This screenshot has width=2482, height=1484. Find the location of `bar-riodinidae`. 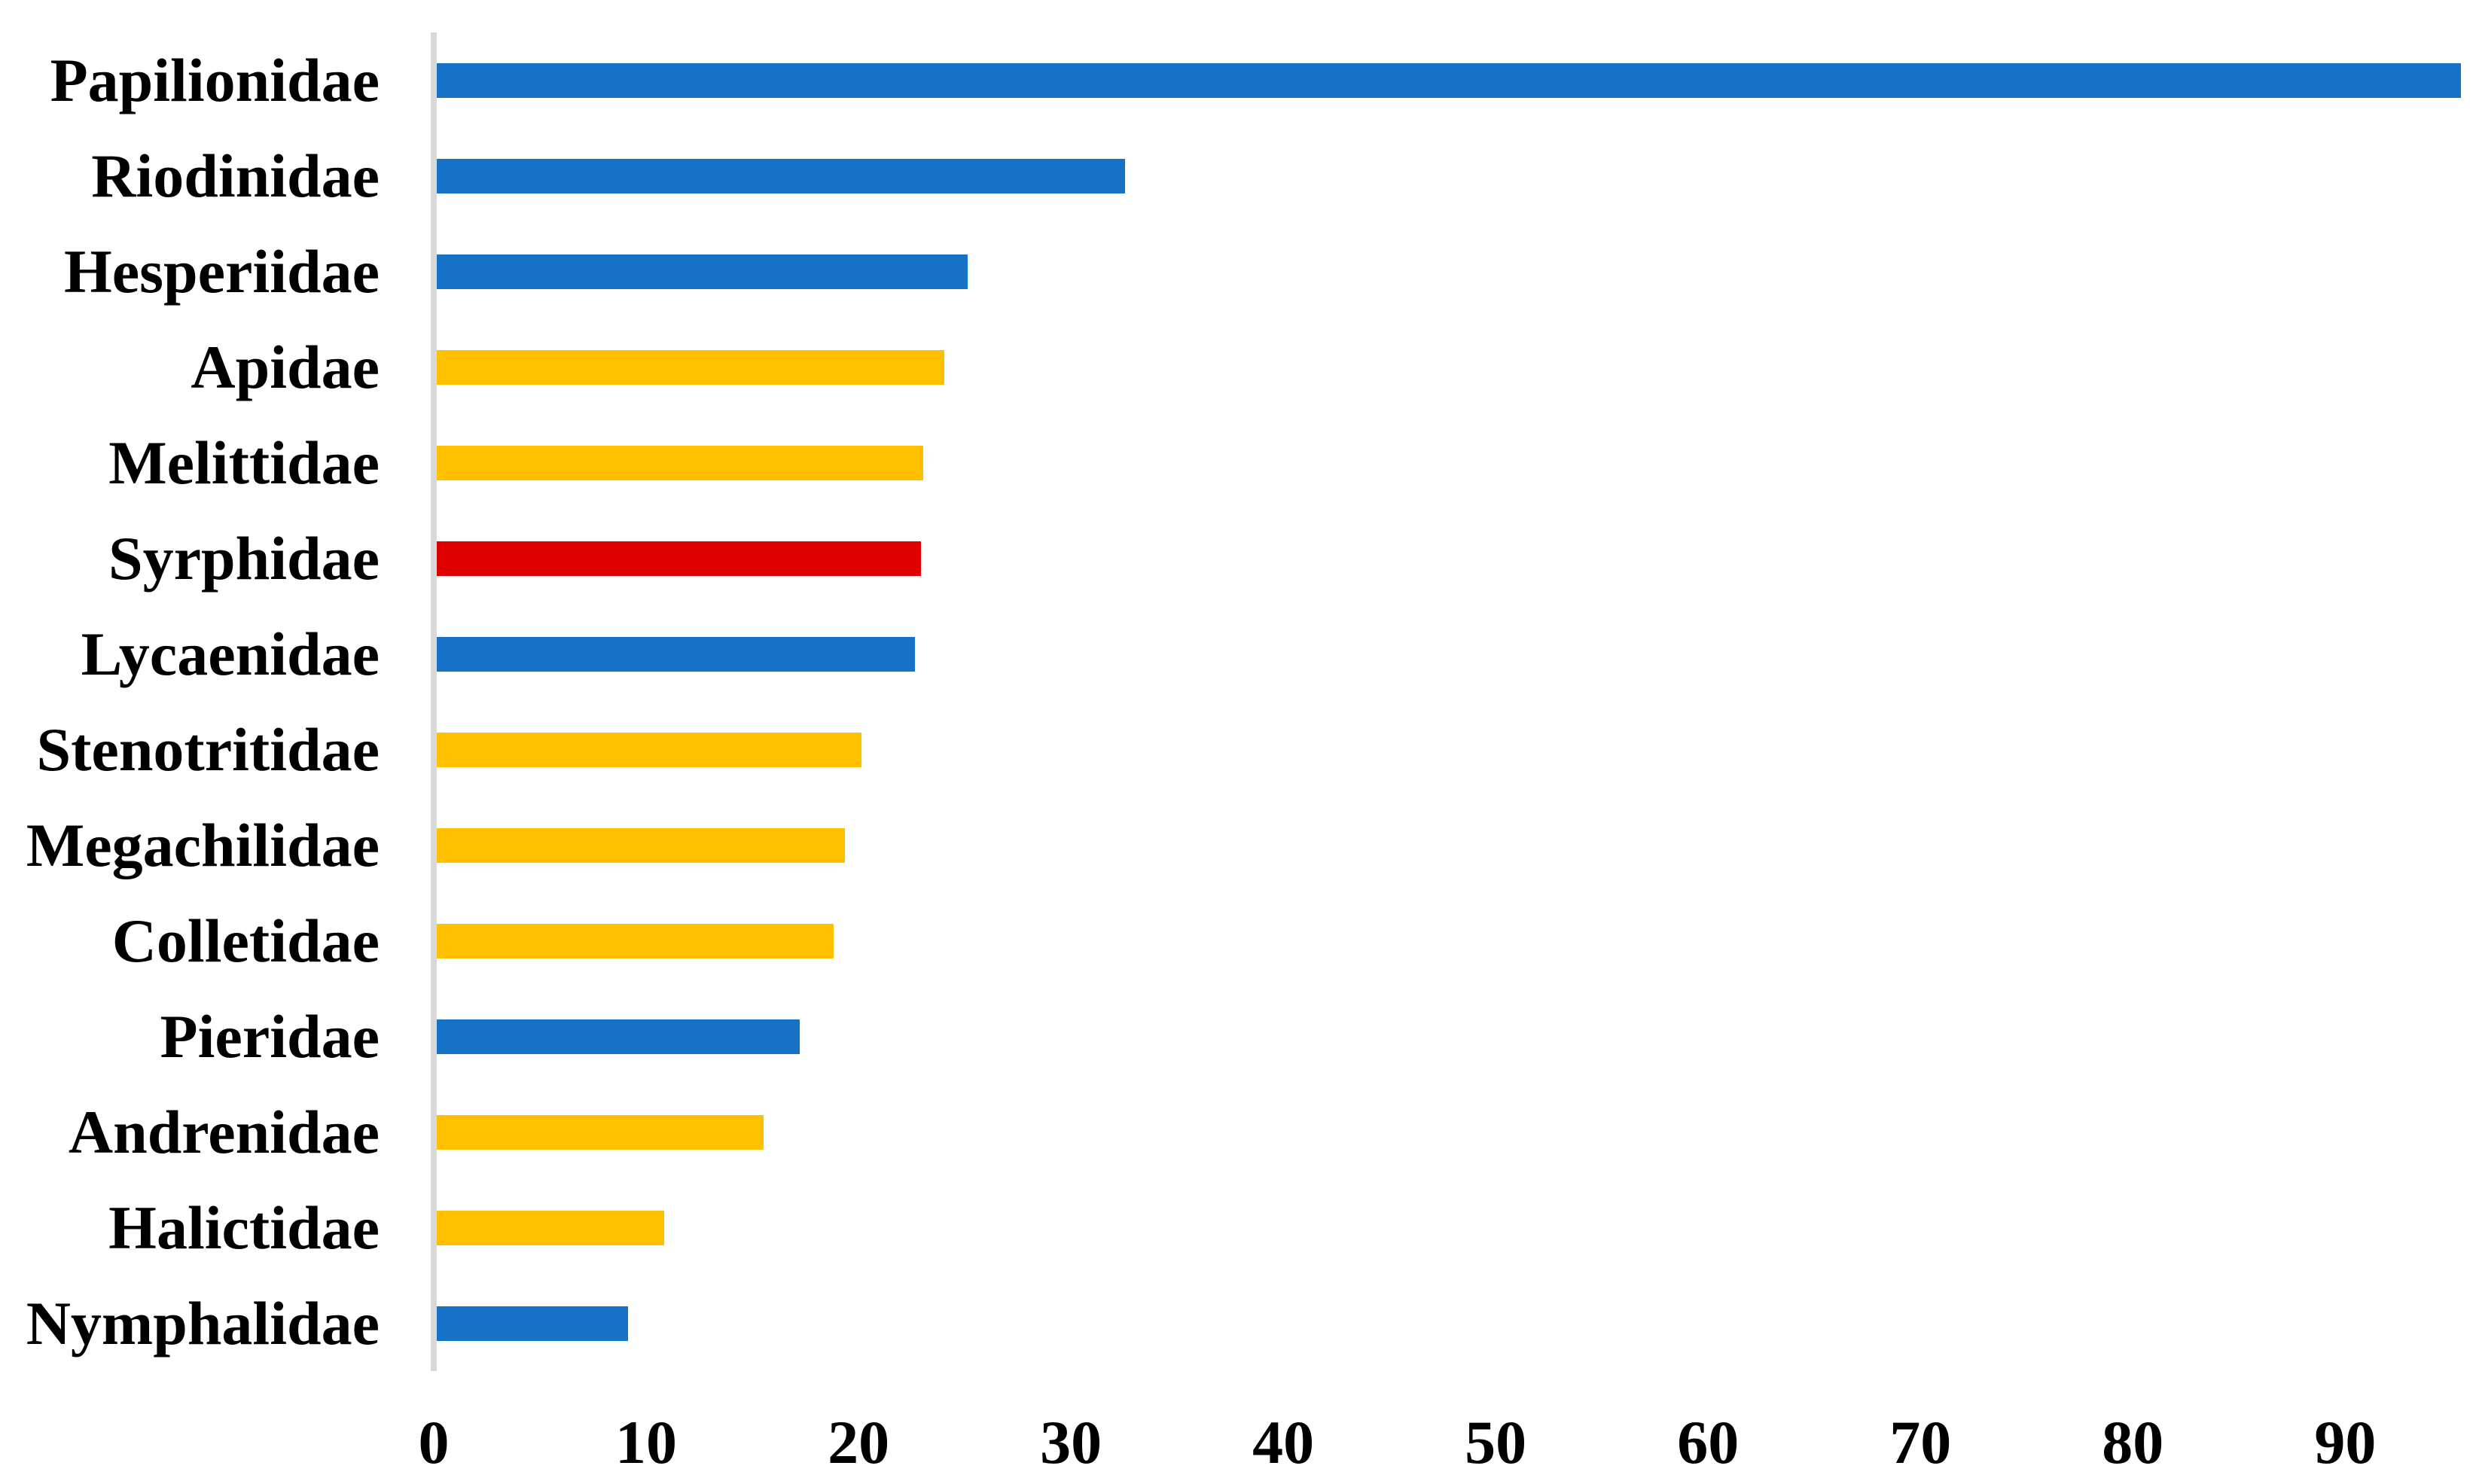

bar-riodinidae is located at coordinates (781, 175).